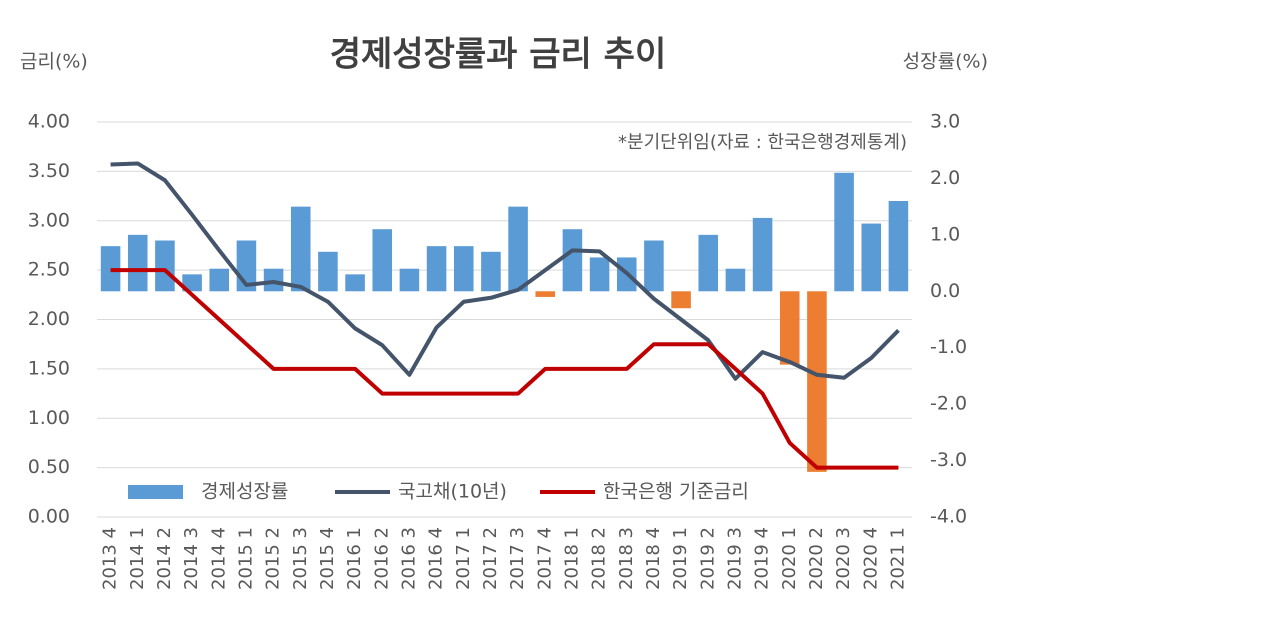 This screenshot has height=630, width=1280. Describe the element at coordinates (517, 558) in the screenshot. I see `x-tick-label: 2017 3` at that location.